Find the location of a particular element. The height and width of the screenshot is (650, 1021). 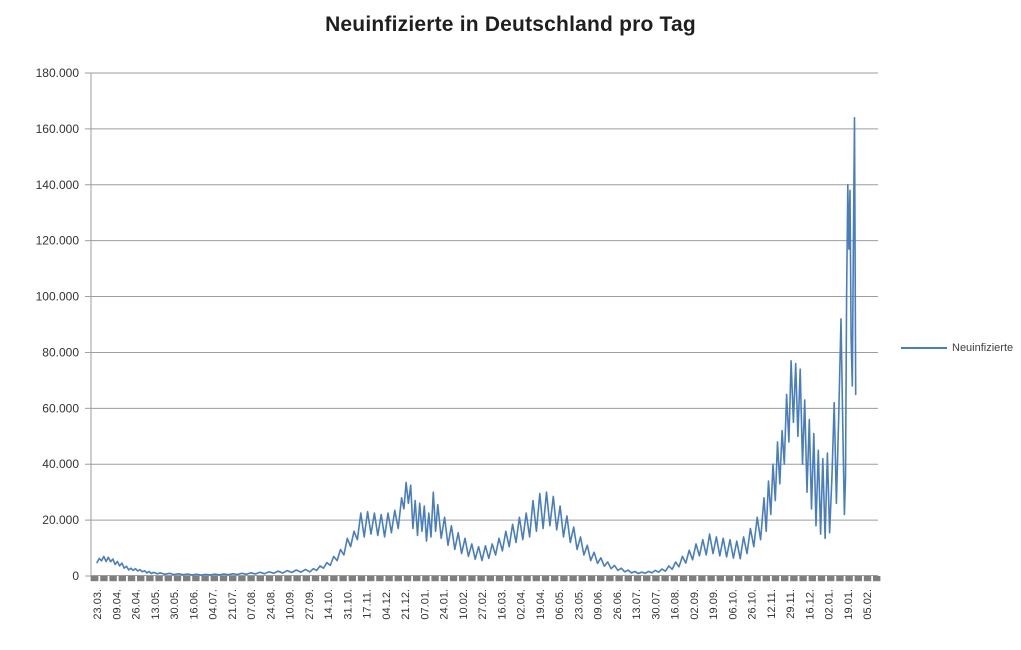

y-tick-label: 40.000 is located at coordinates (60, 464).